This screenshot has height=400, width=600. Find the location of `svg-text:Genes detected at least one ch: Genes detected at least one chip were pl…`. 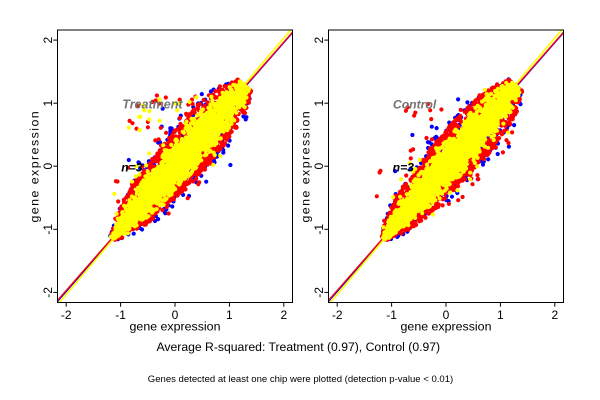

svg-text:Genes detected at least one ch: Genes detected at least one chip were pl… is located at coordinates (300, 379).